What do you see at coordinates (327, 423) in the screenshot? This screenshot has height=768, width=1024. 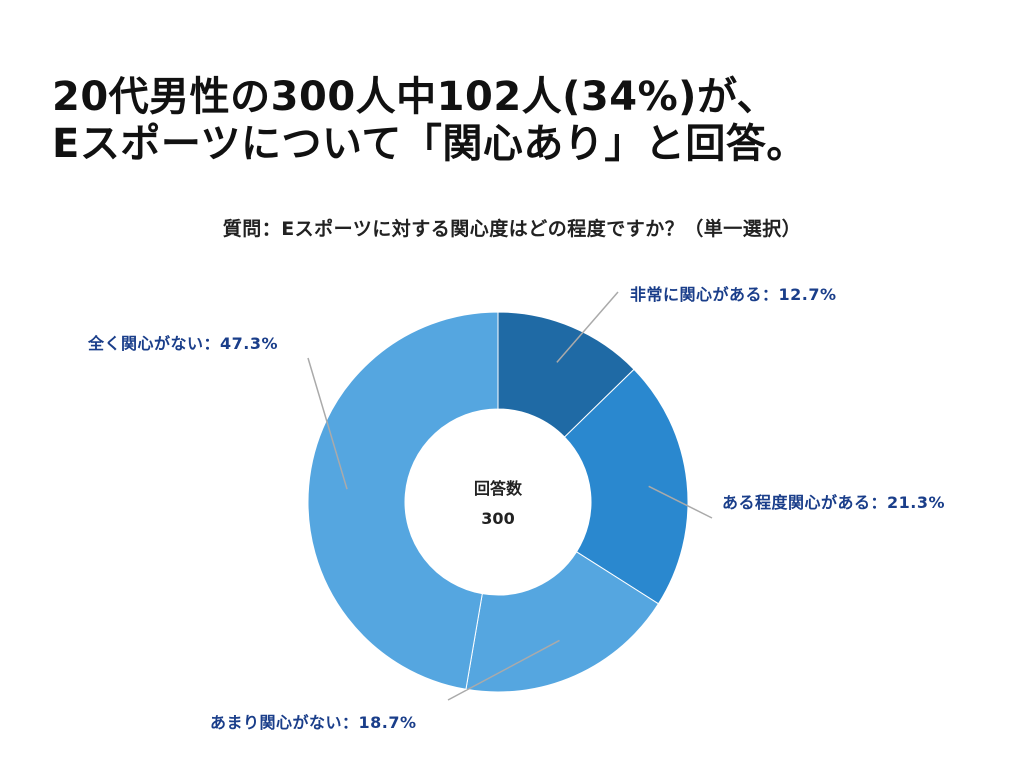 I see `leader-line-not-interested-at-all` at bounding box center [327, 423].